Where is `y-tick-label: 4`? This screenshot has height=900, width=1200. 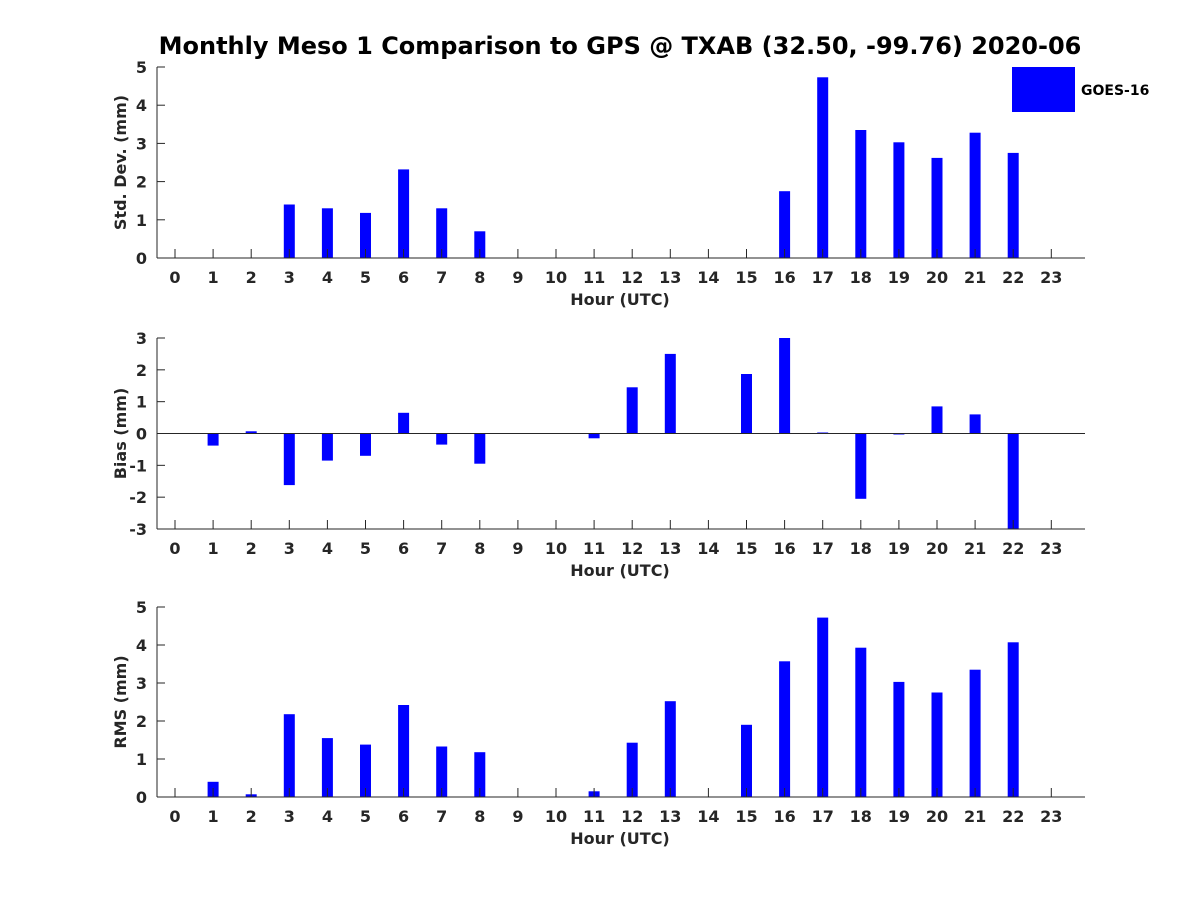 y-tick-label: 4 is located at coordinates (141, 105).